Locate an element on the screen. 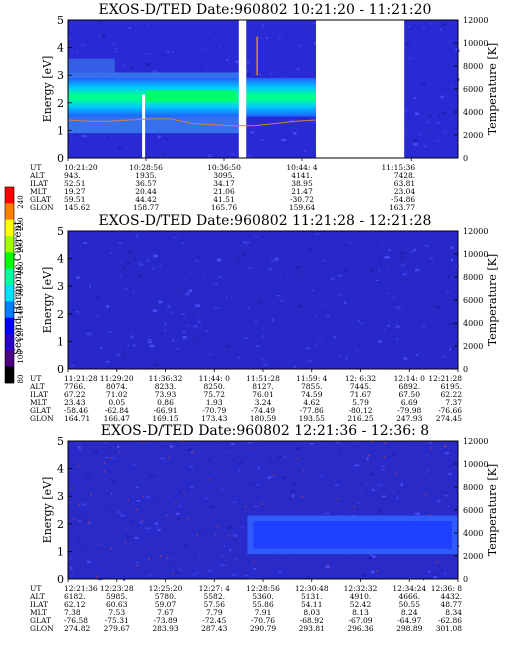 The image size is (505, 649). orbit-cell: 59.07 is located at coordinates (166, 604).